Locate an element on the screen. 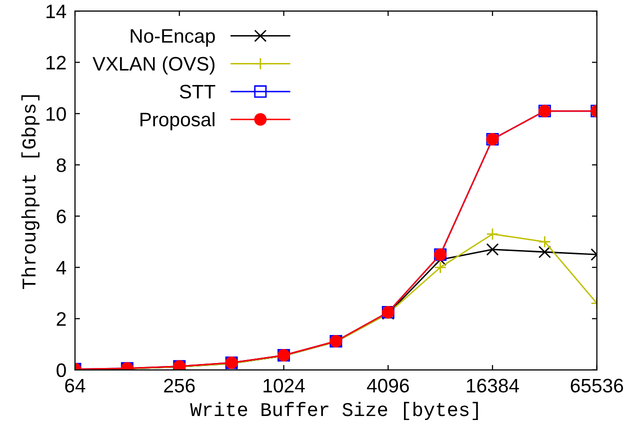  y-tick-label: 4 is located at coordinates (61, 267).